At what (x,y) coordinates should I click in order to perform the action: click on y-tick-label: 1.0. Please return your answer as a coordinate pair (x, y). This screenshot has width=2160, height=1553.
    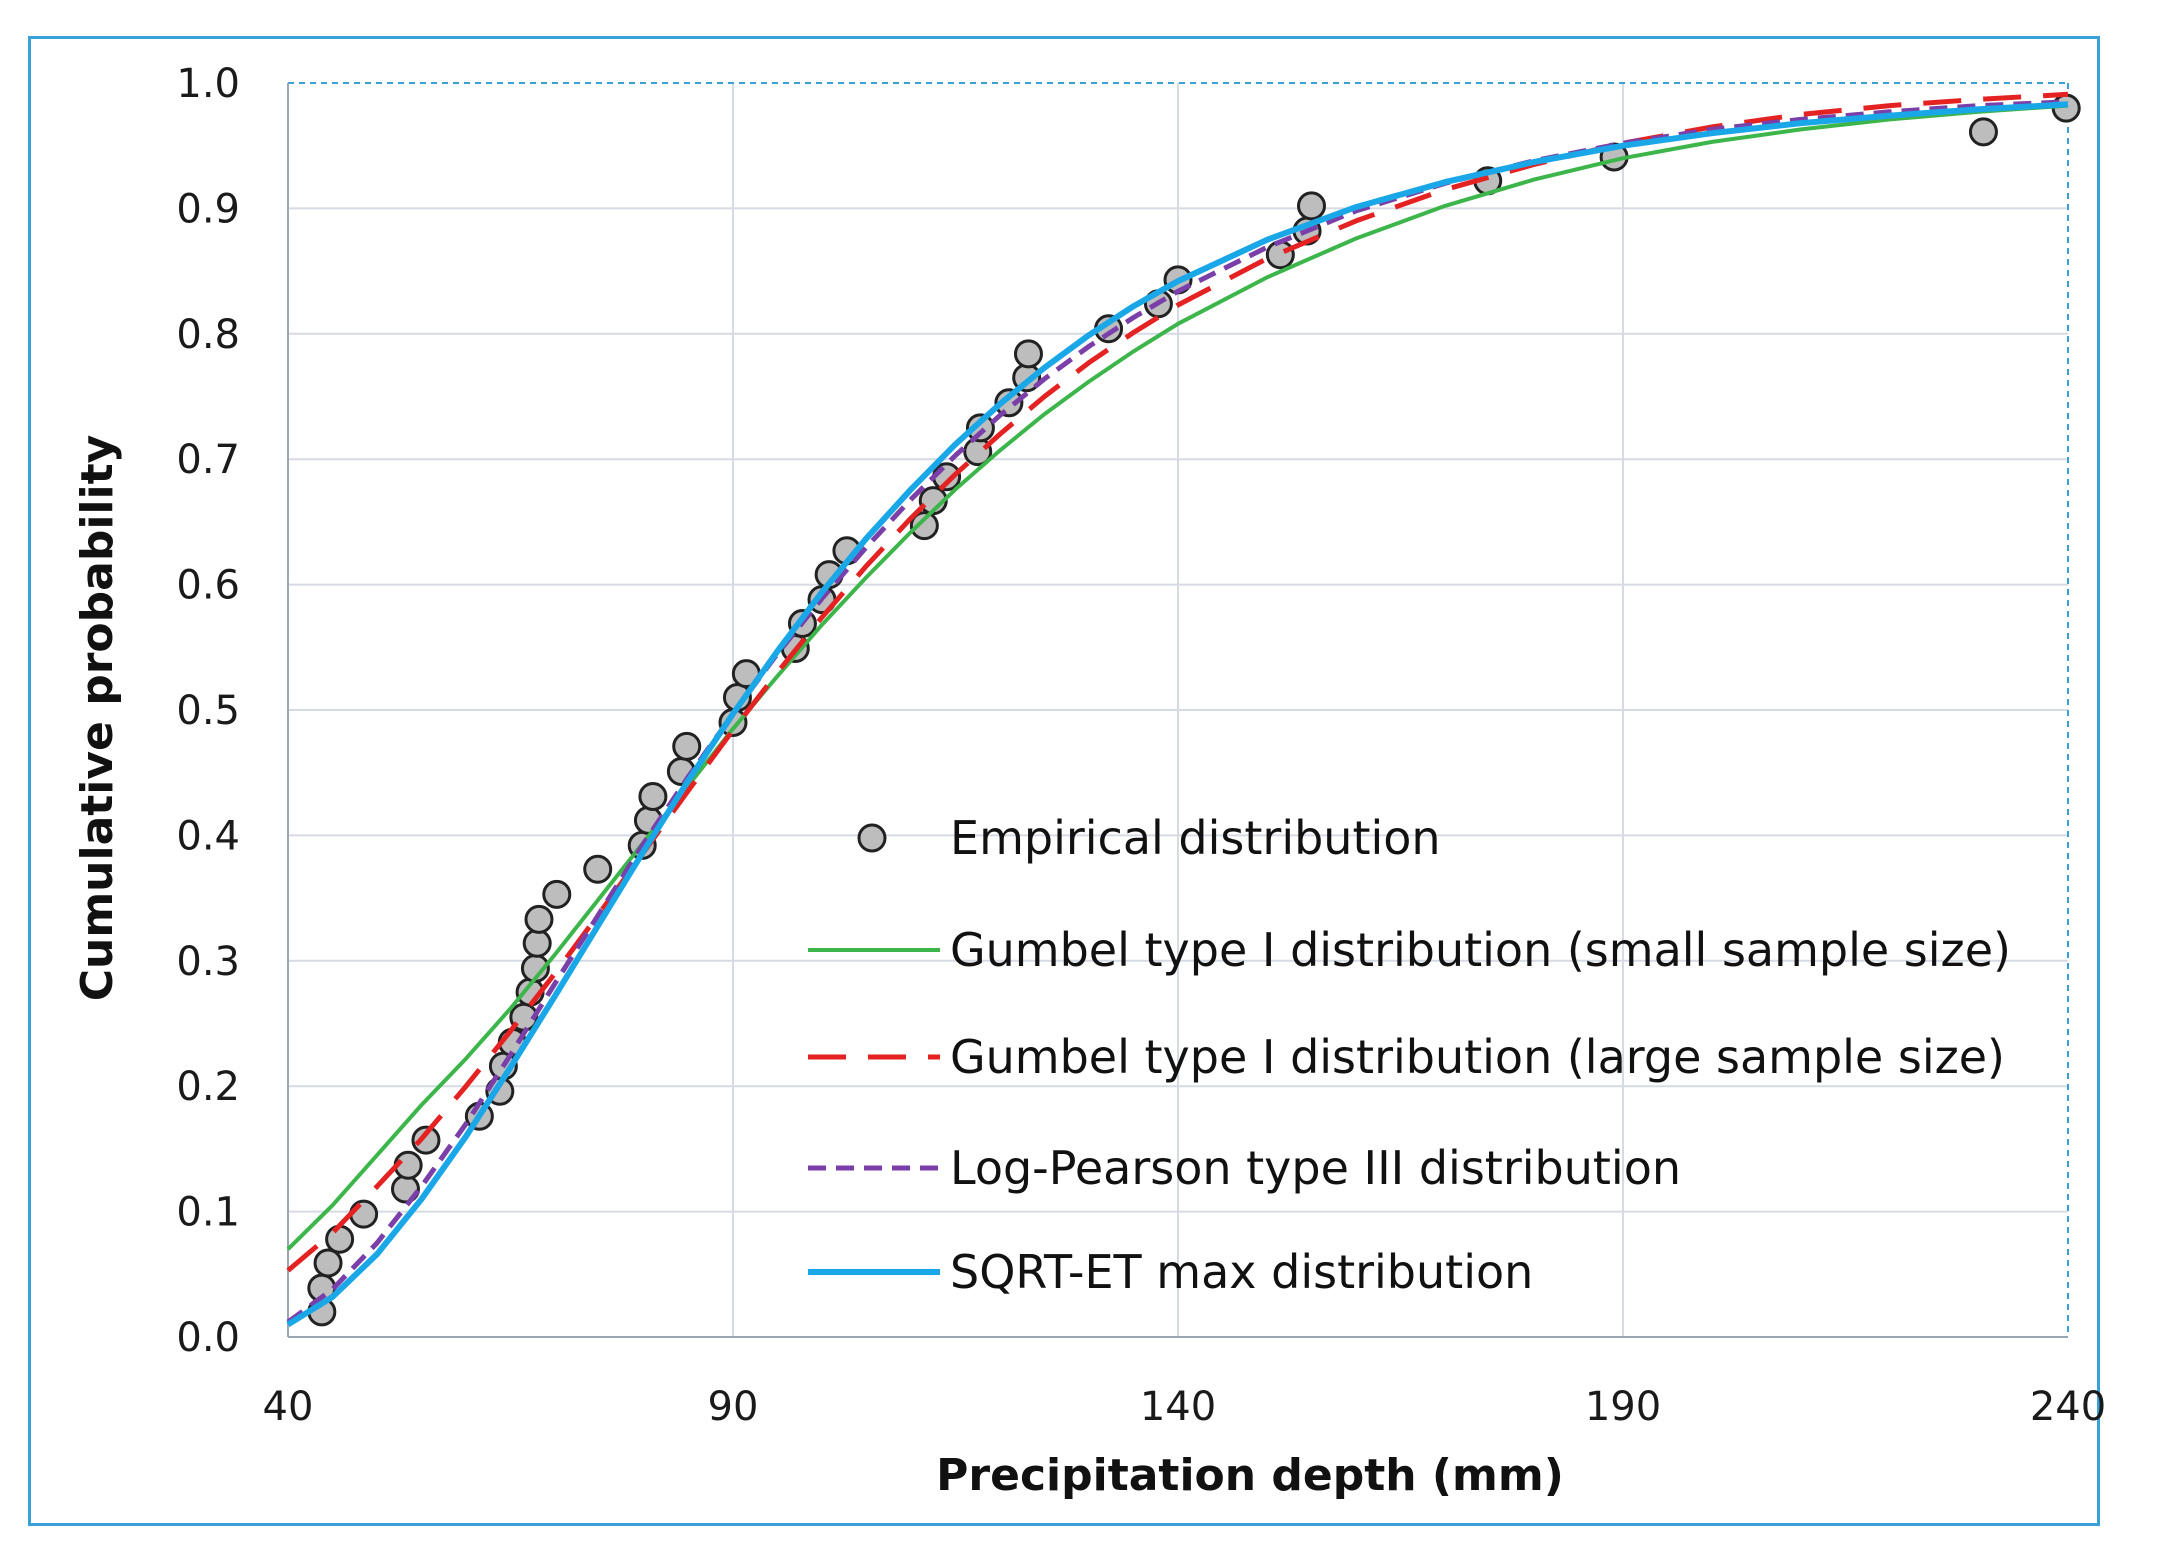
    Looking at the image, I should click on (208, 84).